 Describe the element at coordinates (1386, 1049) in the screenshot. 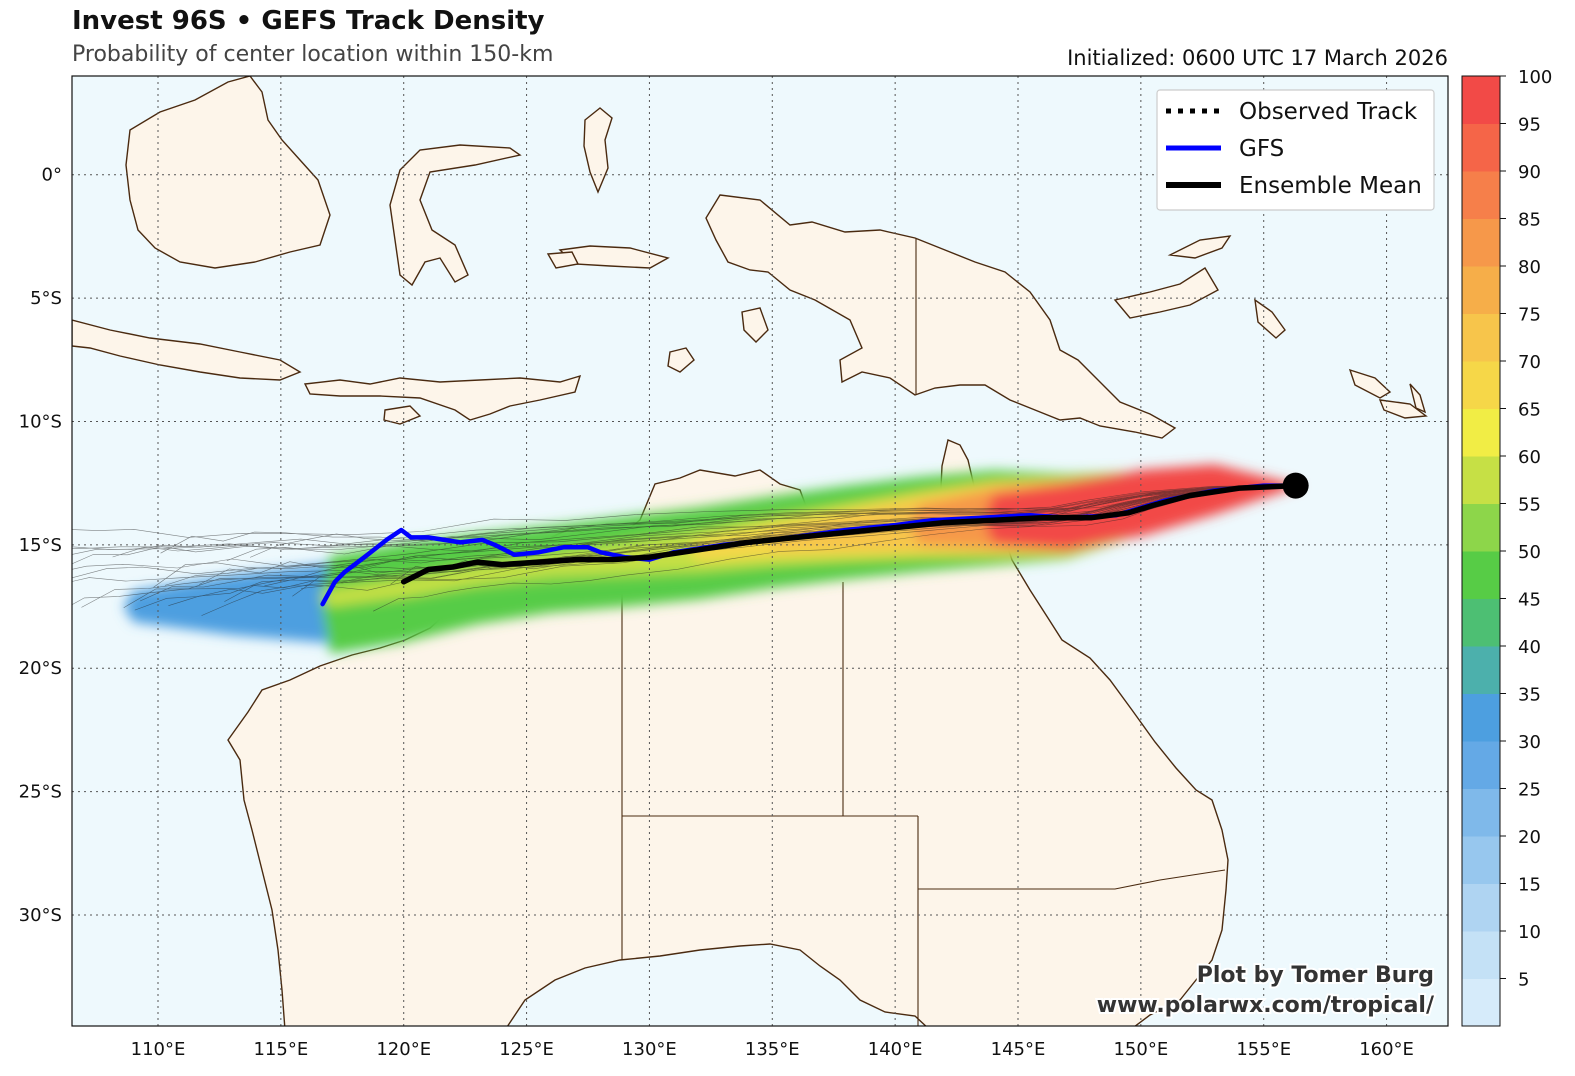

I see `lon-tick-label: 160°E` at that location.